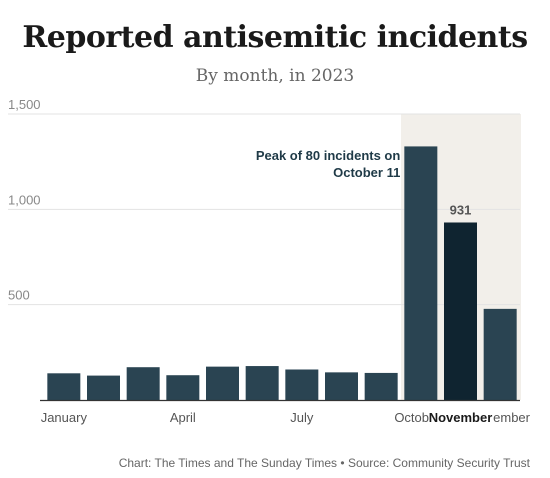 This screenshot has height=478, width=550. What do you see at coordinates (461, 417) in the screenshot?
I see `x-tick-label: November` at bounding box center [461, 417].